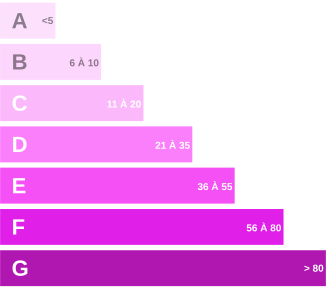 The width and height of the screenshot is (326, 289). I want to click on y-tick-label: B, so click(20, 62).